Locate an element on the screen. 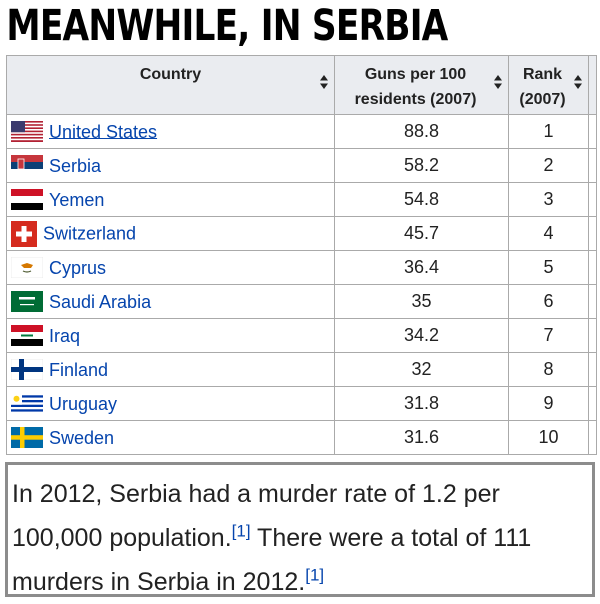 Image resolution: width=600 pixels, height=604 pixels. table-row: Iraq 34.2 7 is located at coordinates (301, 335).